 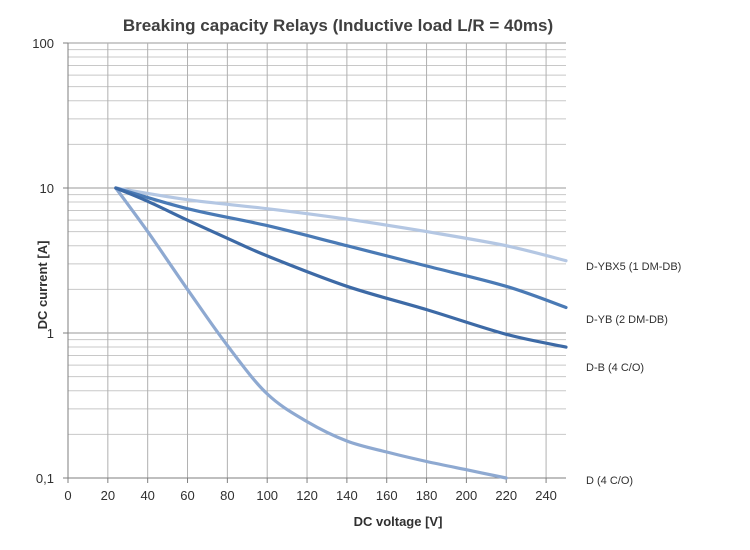 What do you see at coordinates (546, 495) in the screenshot?
I see `x-tick-label: 240` at bounding box center [546, 495].